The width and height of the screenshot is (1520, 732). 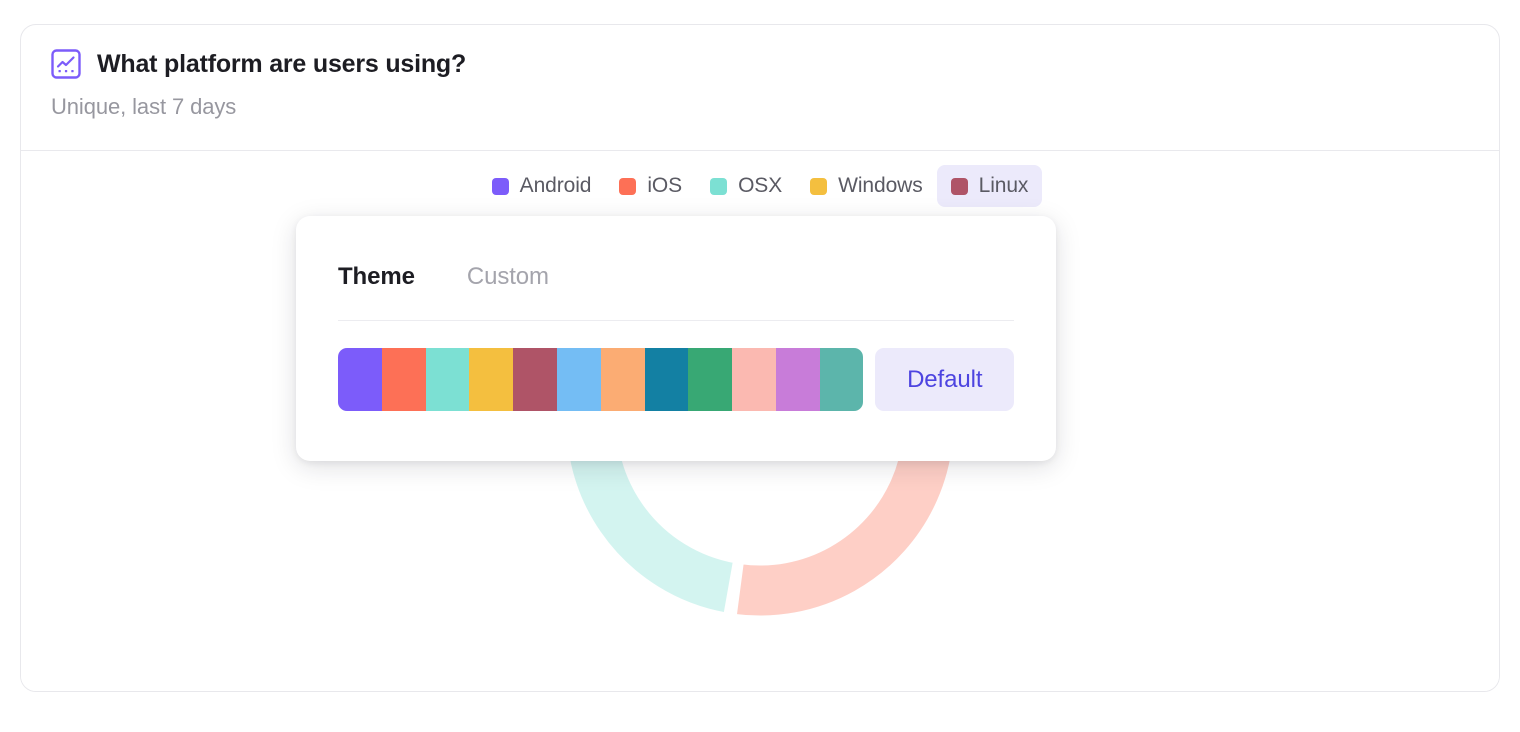 I want to click on legend-item-ios: iOS, so click(x=650, y=186).